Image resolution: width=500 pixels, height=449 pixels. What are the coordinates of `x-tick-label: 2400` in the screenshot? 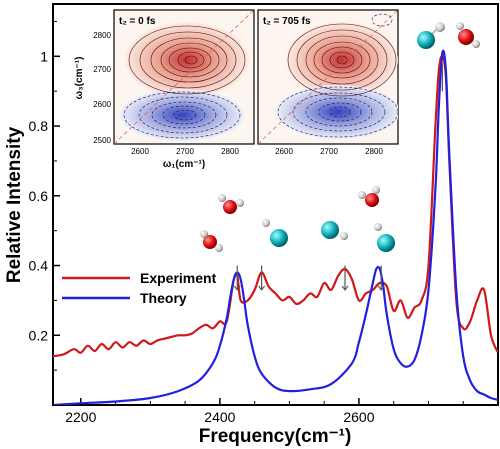 It's located at (219, 417).